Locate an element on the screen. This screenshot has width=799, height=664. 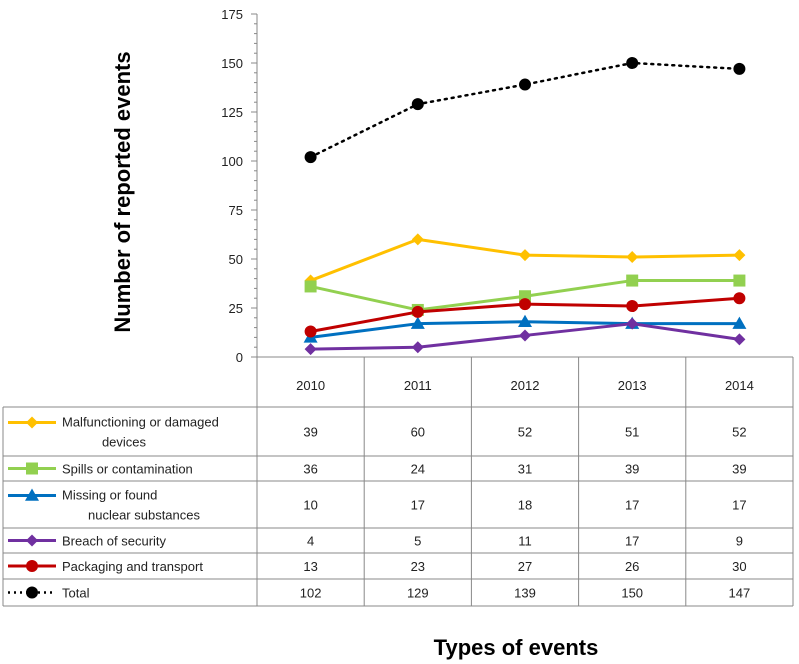
data-label: 147 is located at coordinates (740, 593).